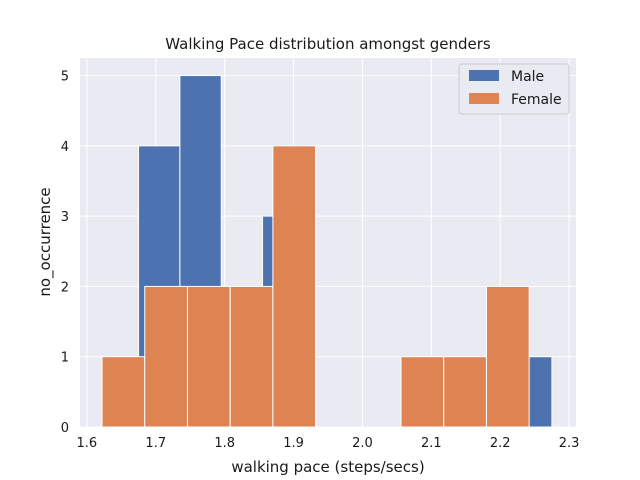 The width and height of the screenshot is (640, 480). Describe the element at coordinates (65, 287) in the screenshot. I see `y-tick-label: 2` at that location.